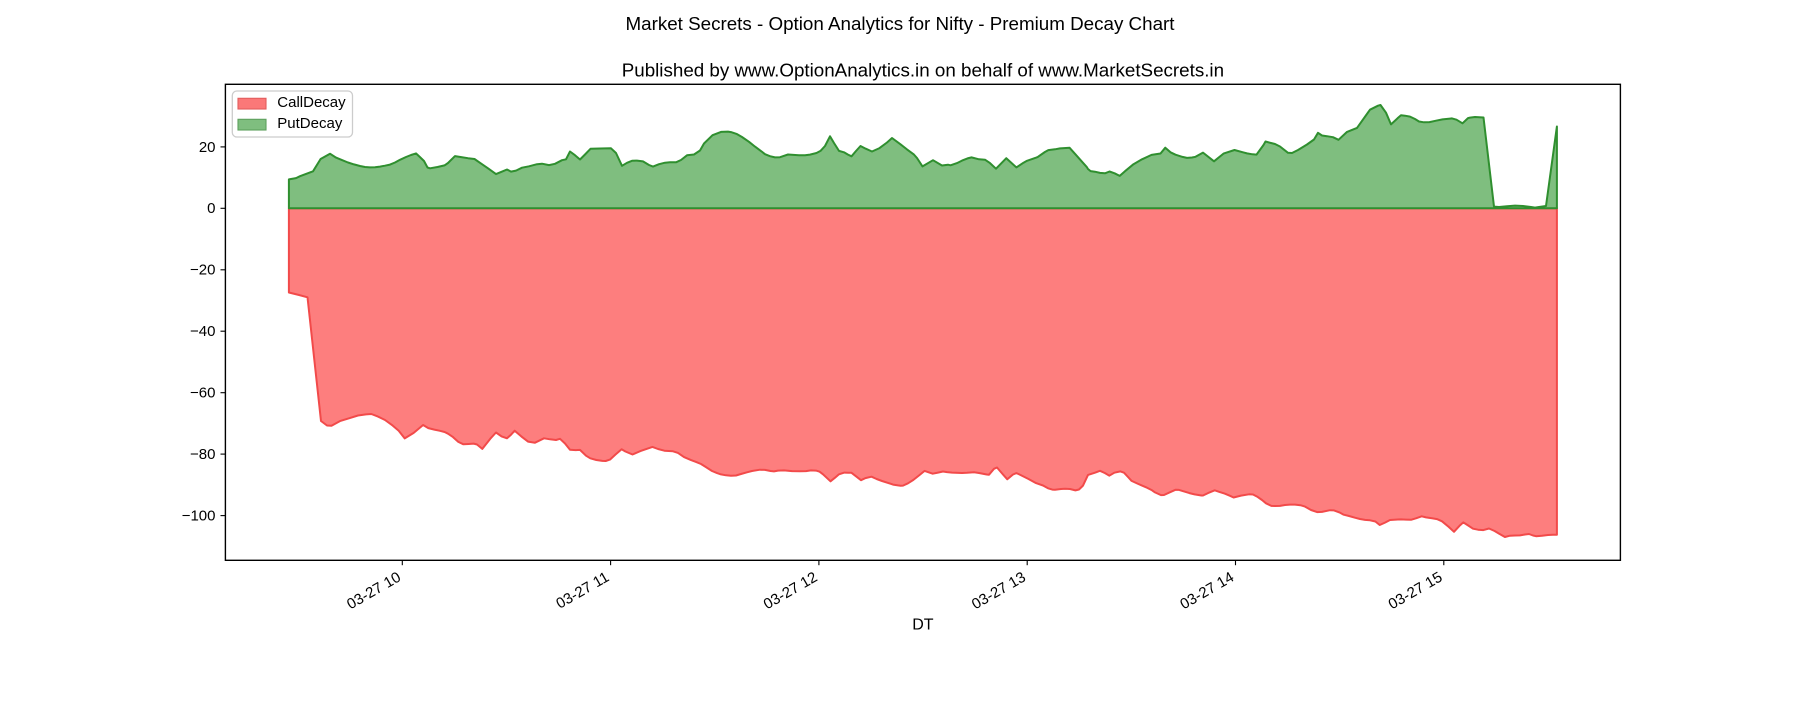  Describe the element at coordinates (202, 454) in the screenshot. I see `svg-text: −80` at that location.